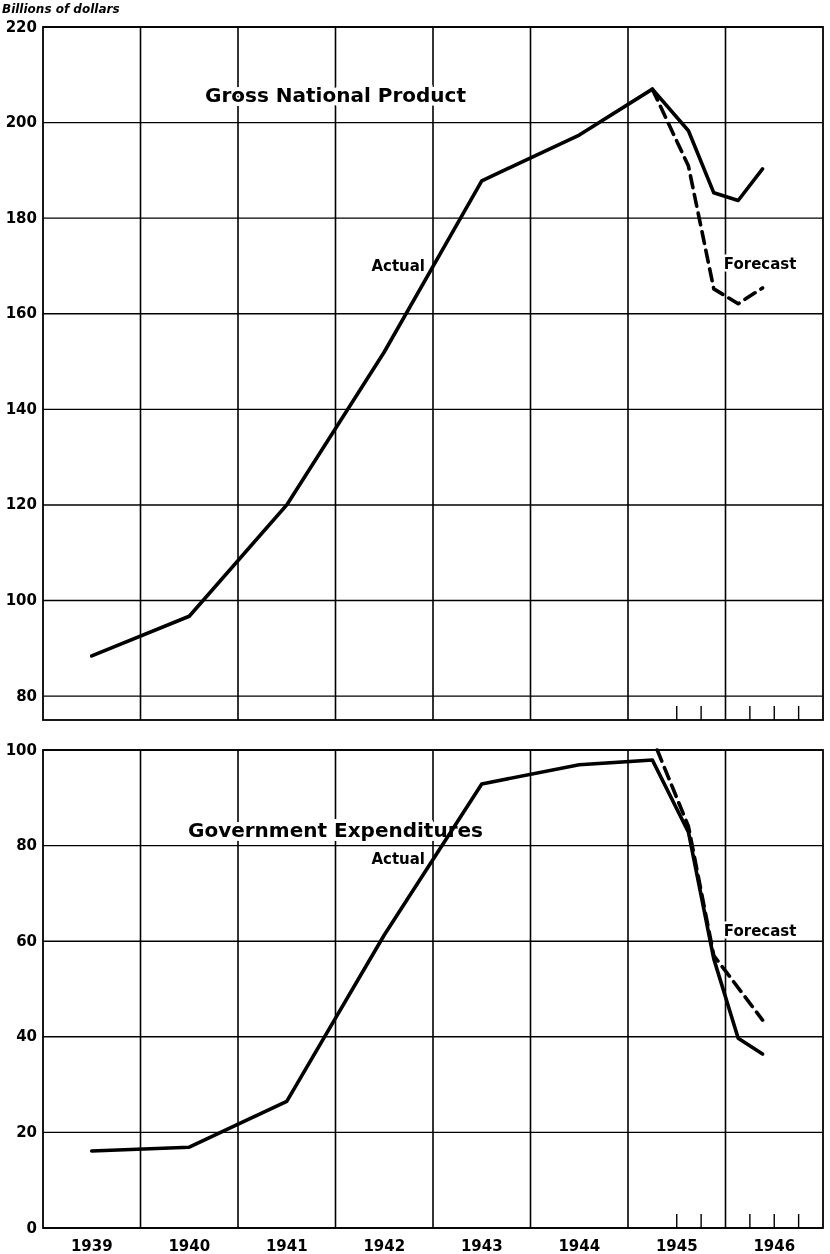  Describe the element at coordinates (21, 26) in the screenshot. I see `y-tick-label: 220` at that location.